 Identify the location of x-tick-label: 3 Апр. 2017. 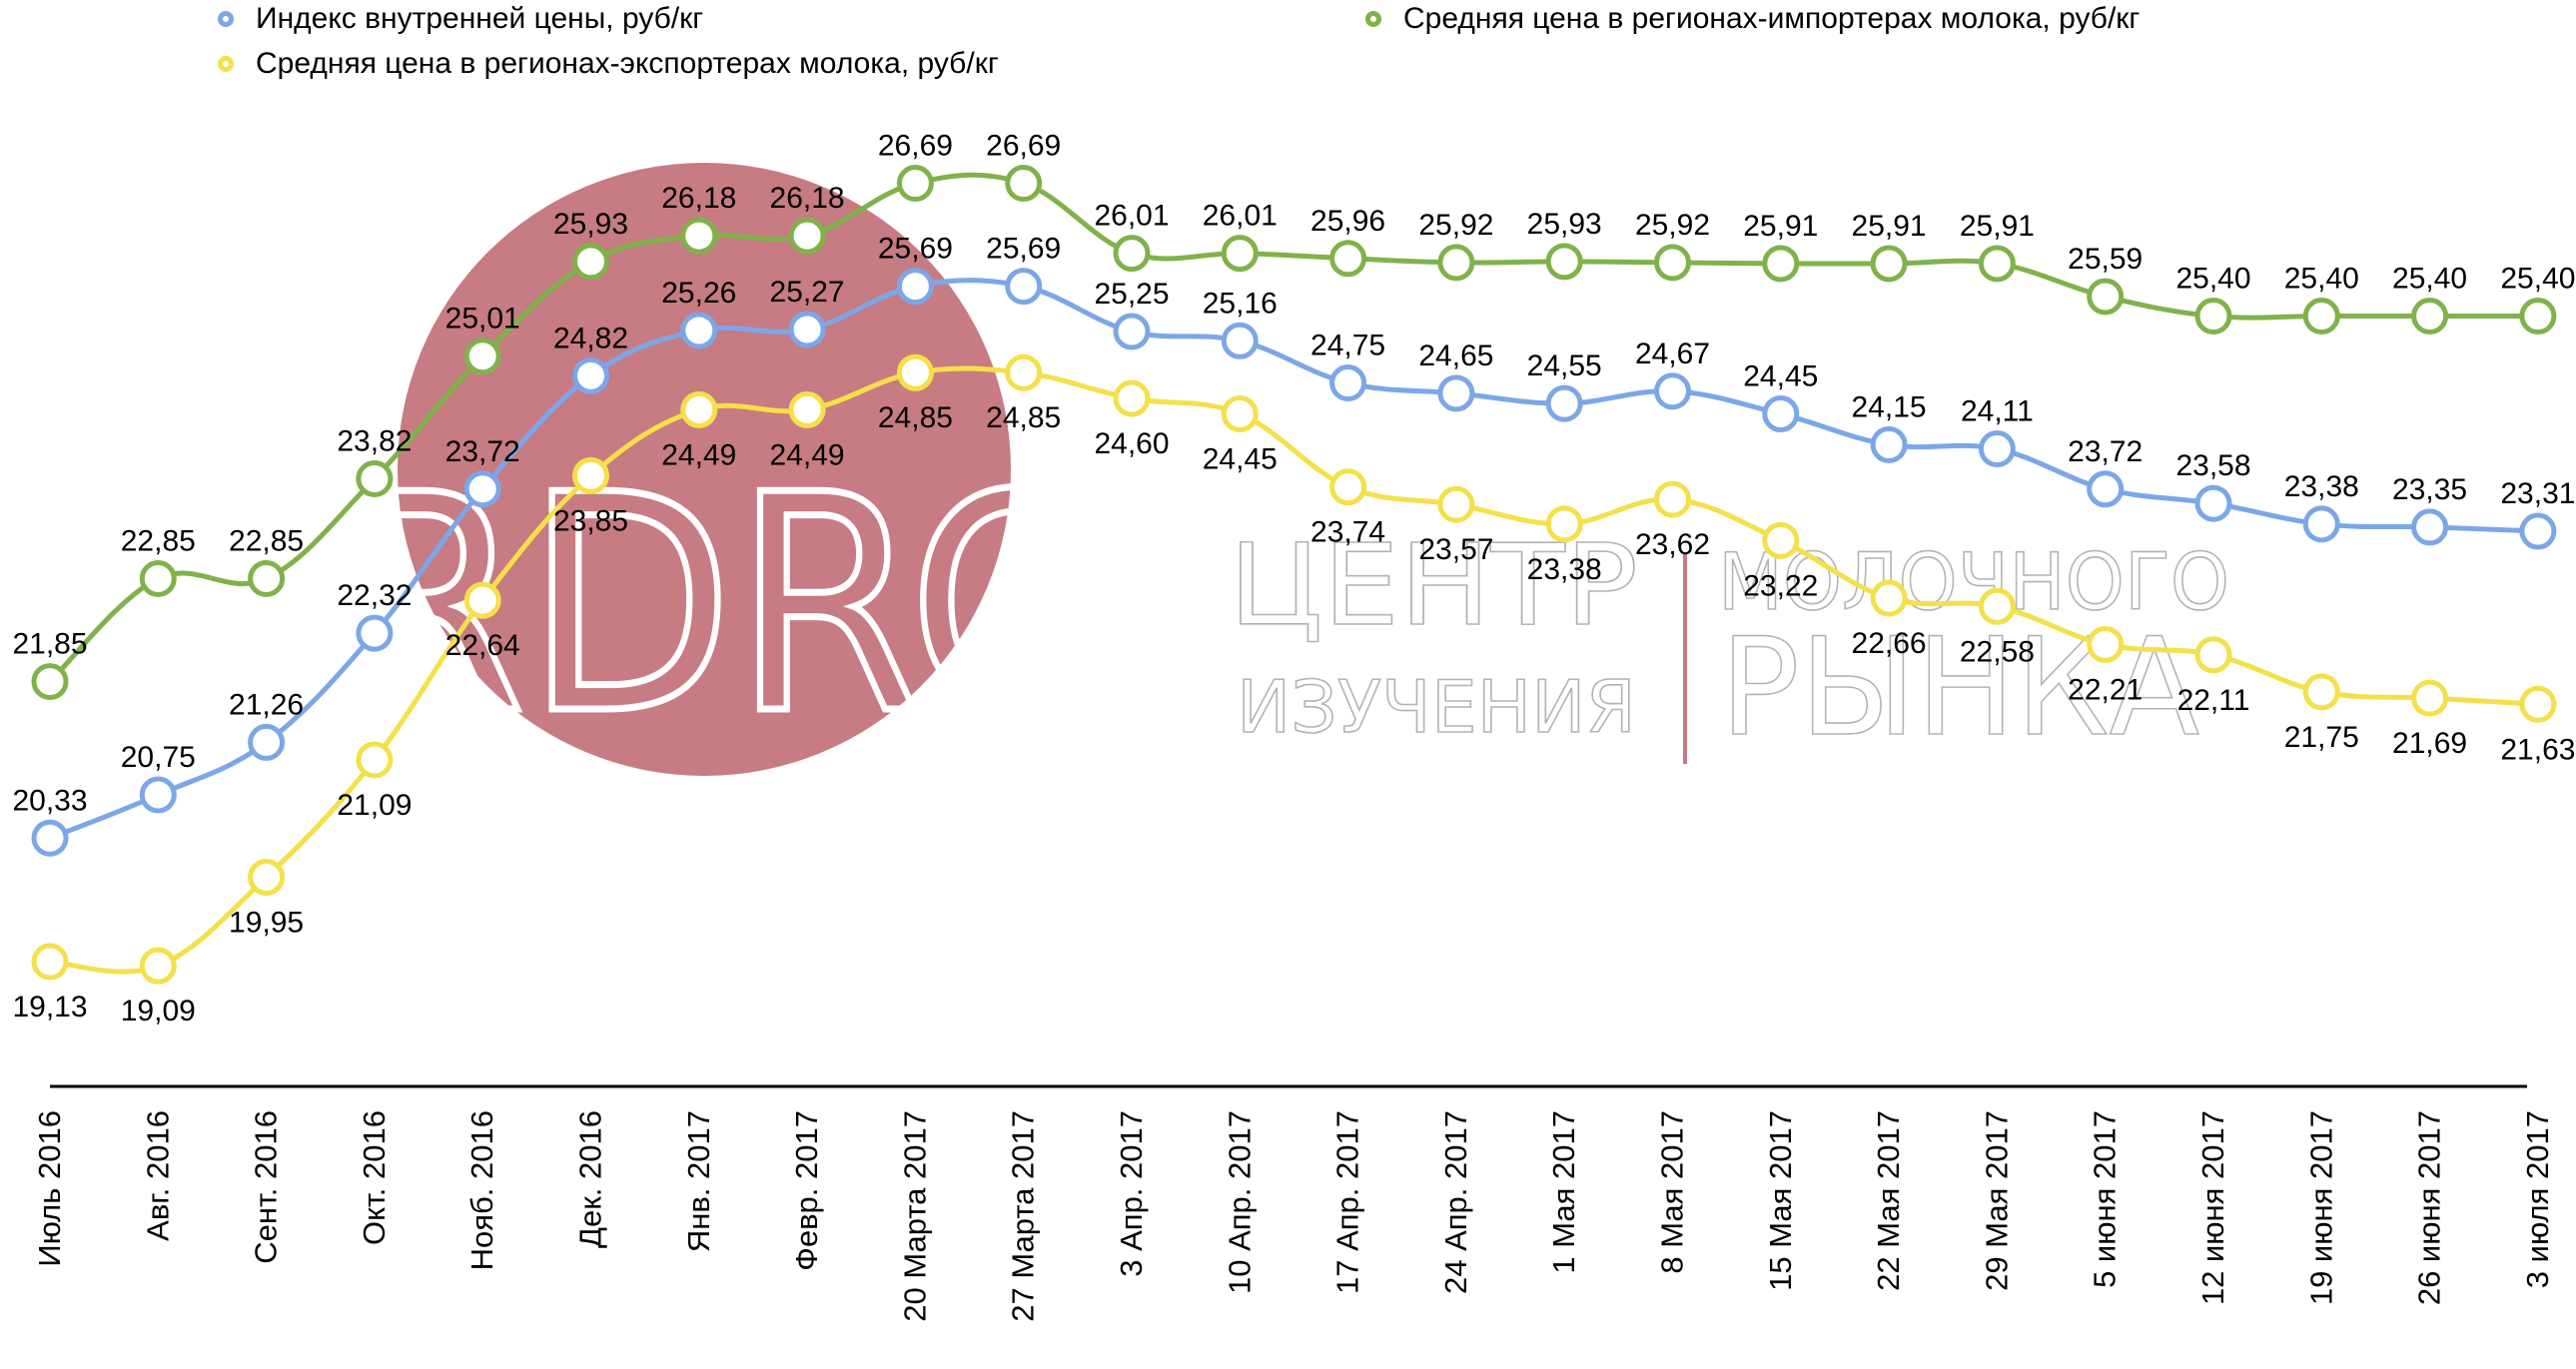
(1131, 1193).